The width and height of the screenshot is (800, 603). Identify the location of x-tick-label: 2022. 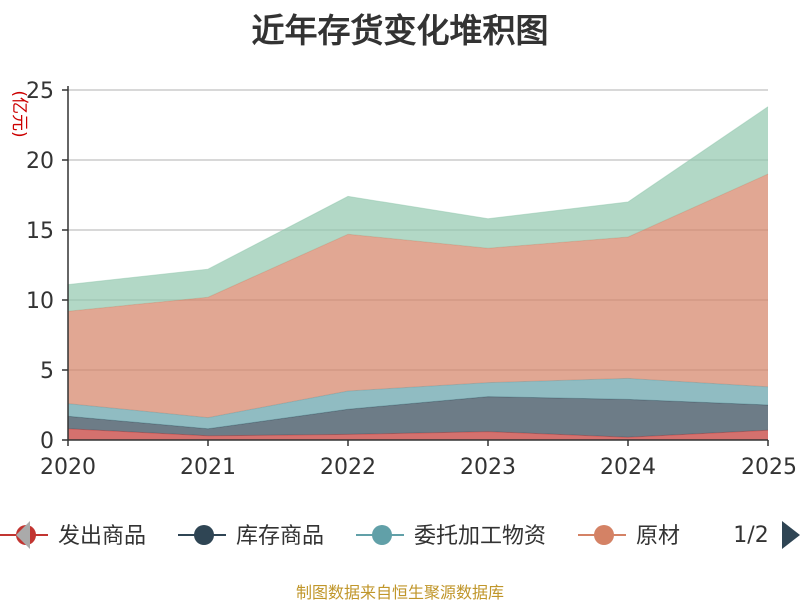
(348, 467).